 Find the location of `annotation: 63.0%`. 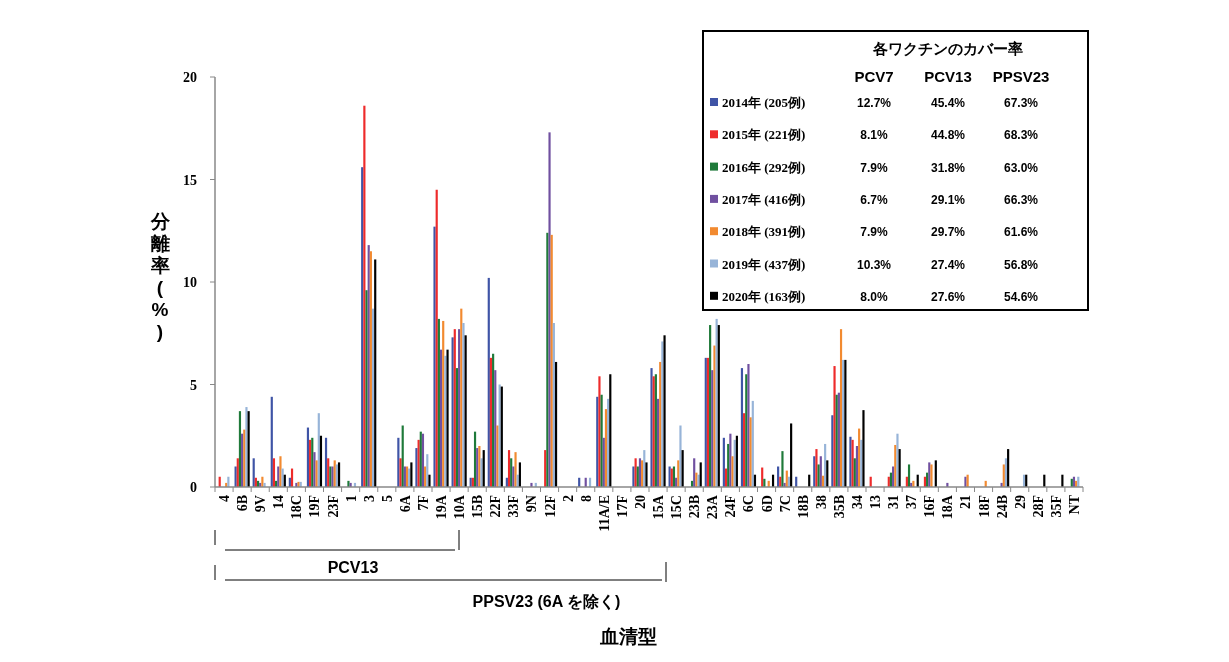

annotation: 63.0% is located at coordinates (1021, 167).